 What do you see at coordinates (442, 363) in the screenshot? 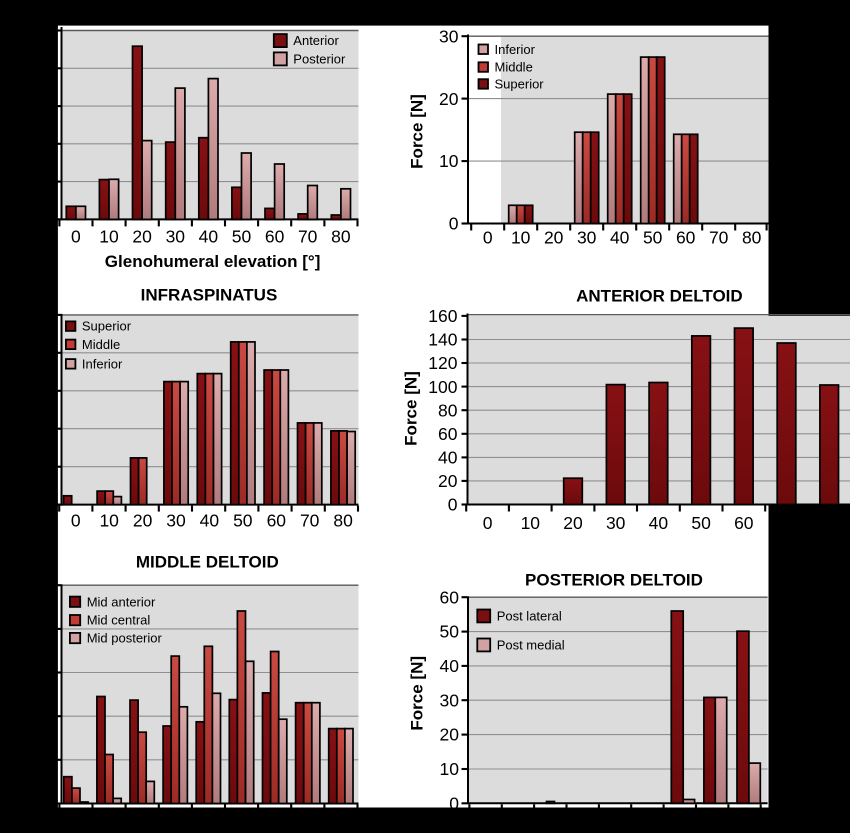
I see `svg-text: 120` at bounding box center [442, 363].